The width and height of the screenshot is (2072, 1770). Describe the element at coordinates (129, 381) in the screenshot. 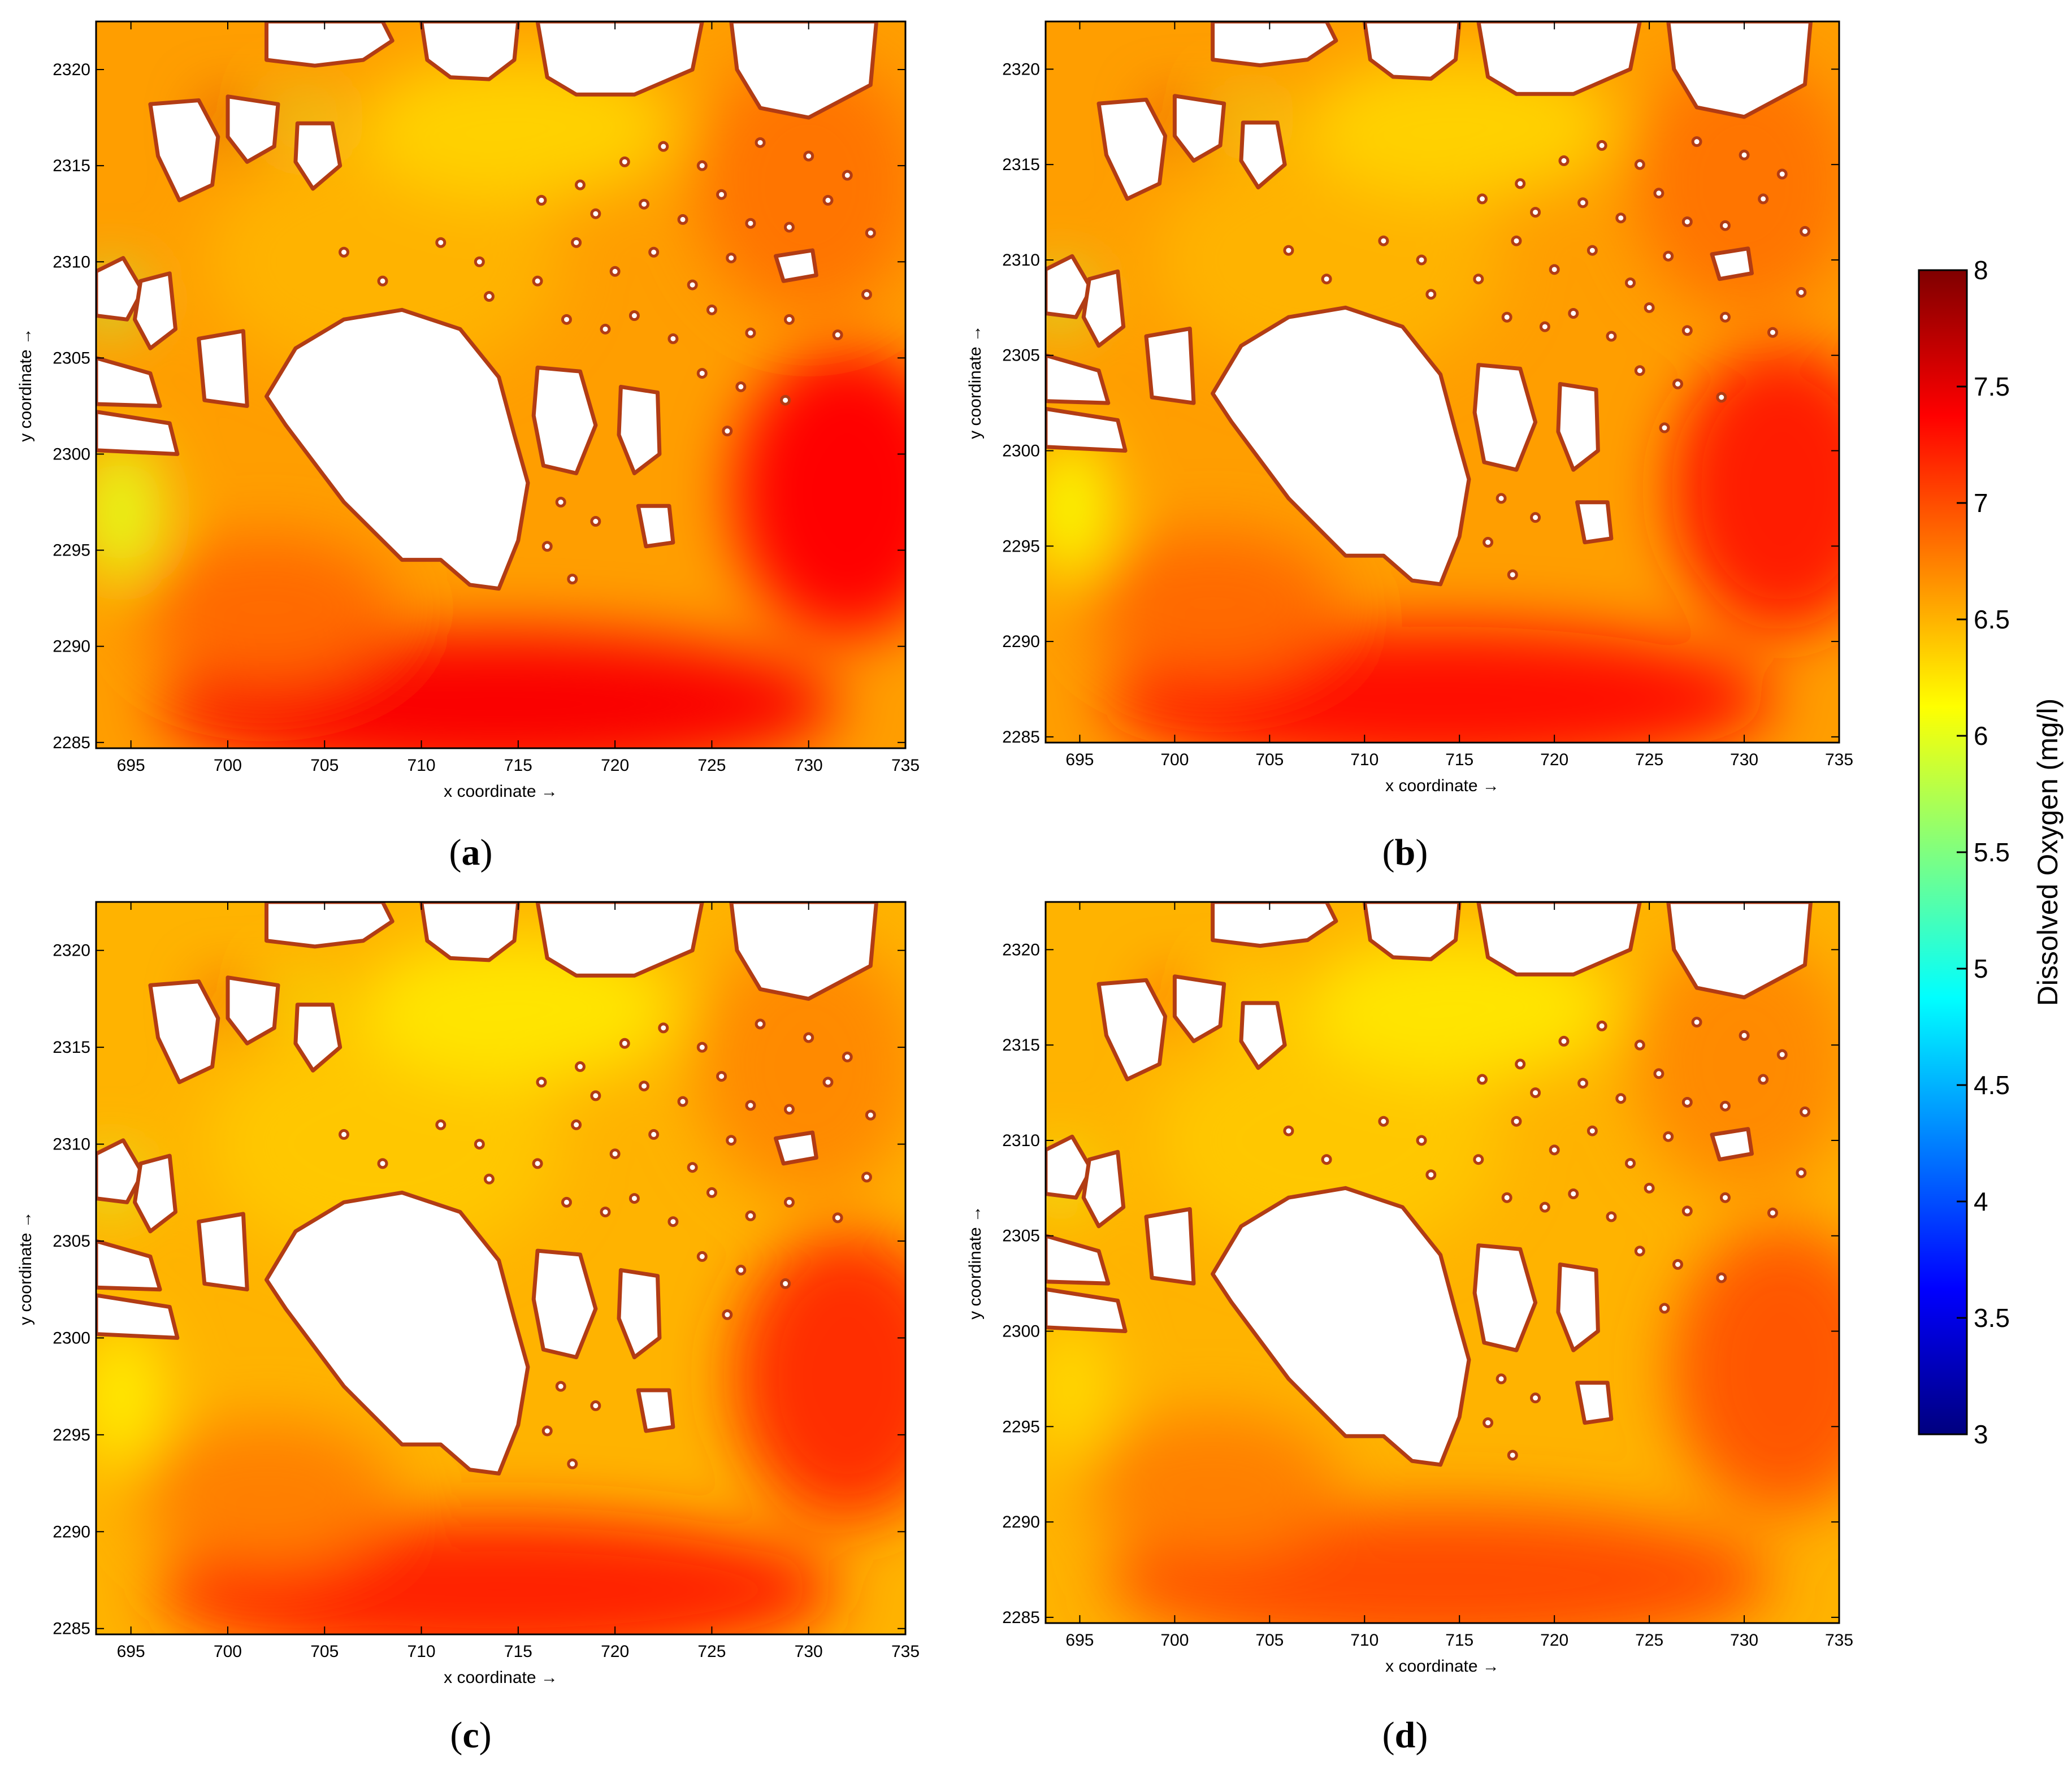

I see `land-w2` at that location.